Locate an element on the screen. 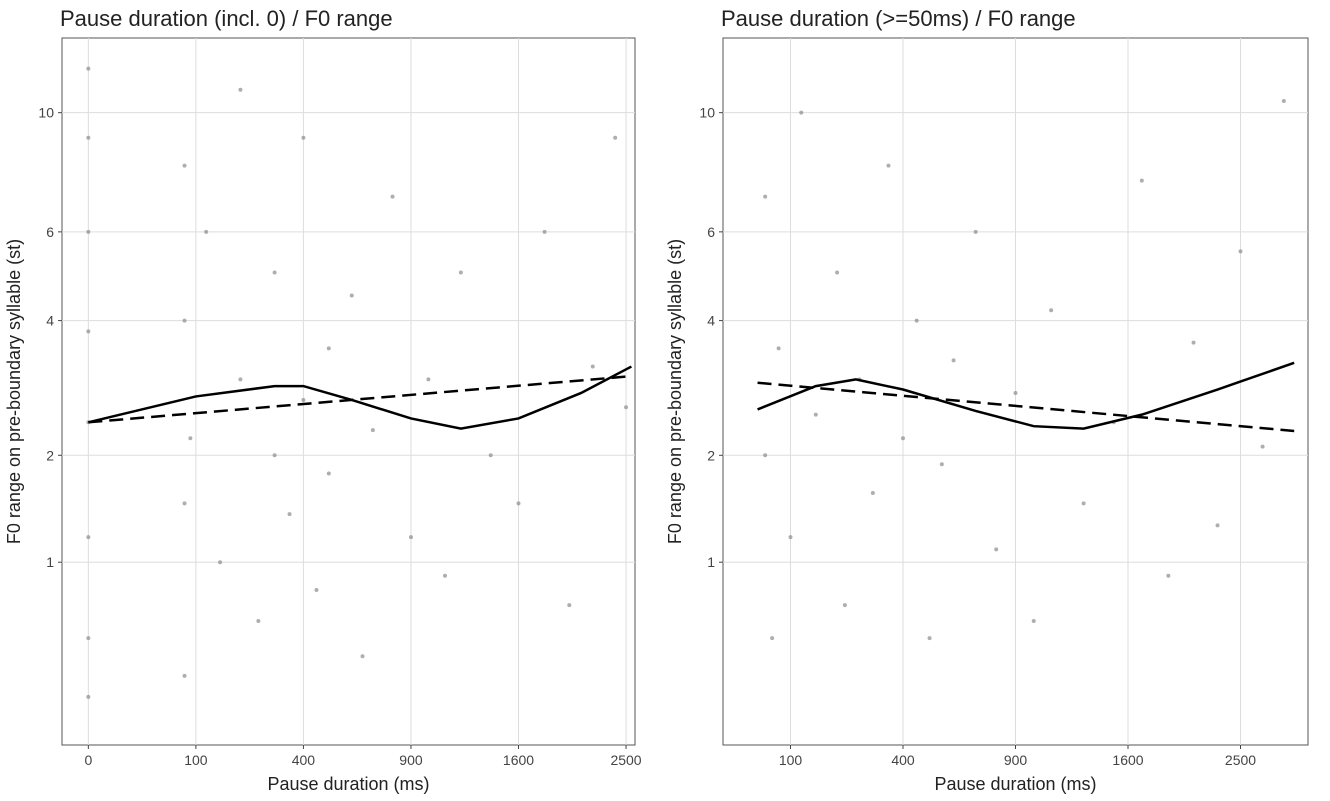 This screenshot has height=801, width=1330. y-tick-label: 4 is located at coordinates (50, 321).